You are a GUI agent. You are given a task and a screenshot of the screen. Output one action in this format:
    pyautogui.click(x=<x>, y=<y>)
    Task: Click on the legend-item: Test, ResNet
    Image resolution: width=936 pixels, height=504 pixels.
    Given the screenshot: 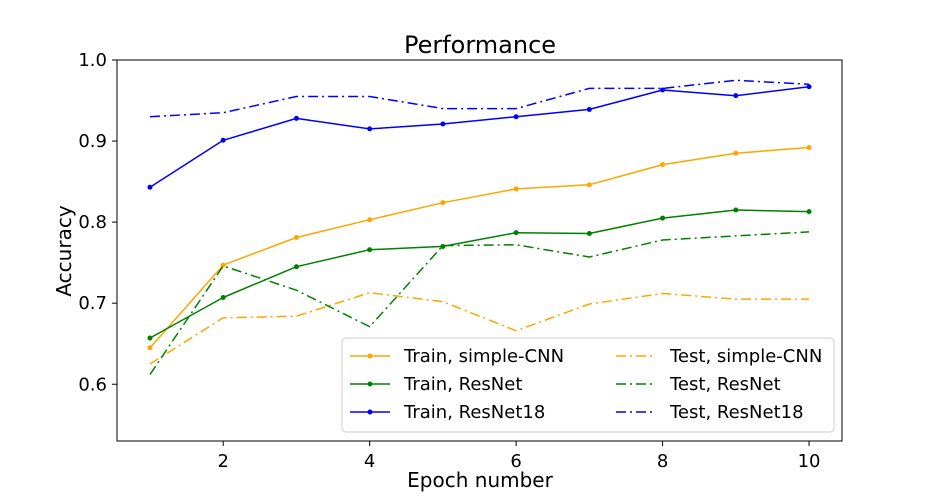 What is the action you would take?
    pyautogui.click(x=698, y=384)
    